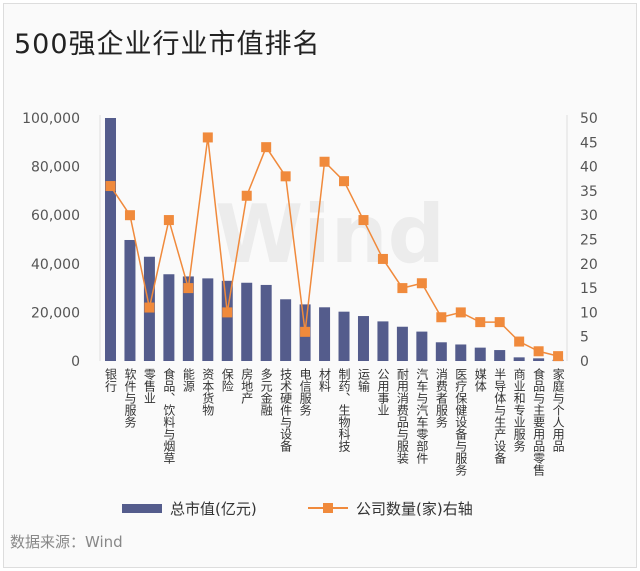 This screenshot has width=640, height=571. Describe the element at coordinates (589, 289) in the screenshot. I see `right-tick-label: 15` at that location.